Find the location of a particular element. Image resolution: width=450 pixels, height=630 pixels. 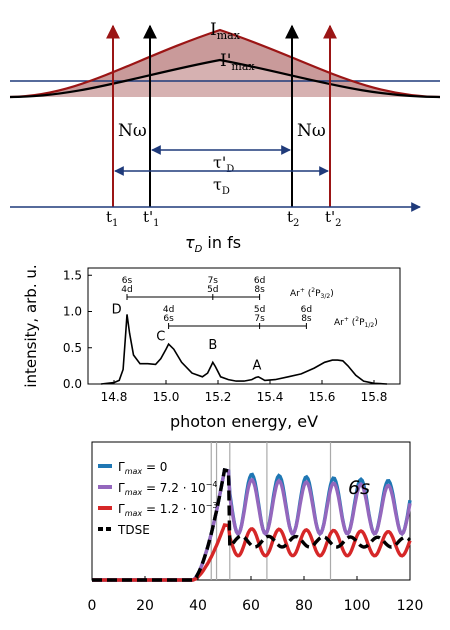

legend-entry: Γmax = 1.2 · 10−3 is located at coordinates (157, 509).